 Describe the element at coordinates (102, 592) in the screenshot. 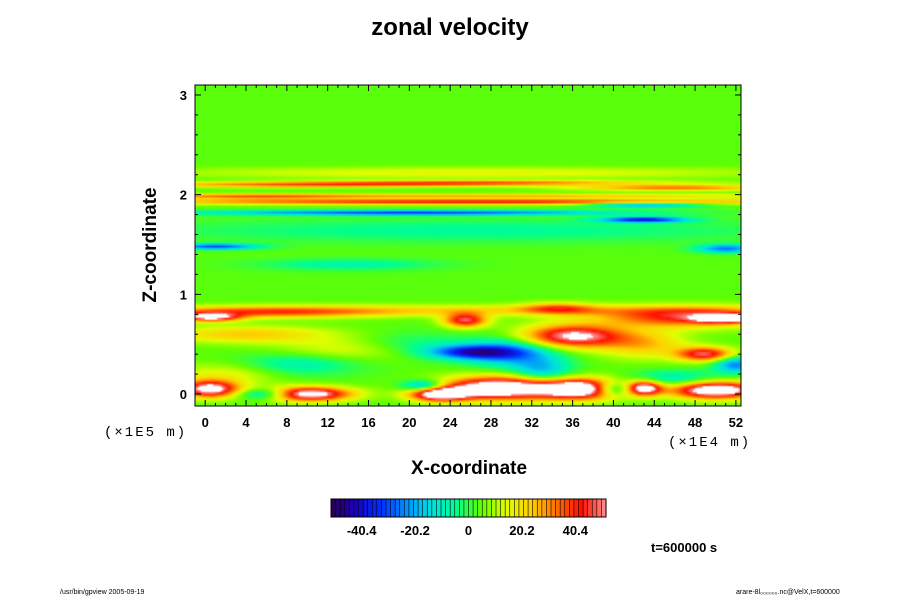

I see `footer-command: /usr/bin/gpview 2005-09-19` at that location.